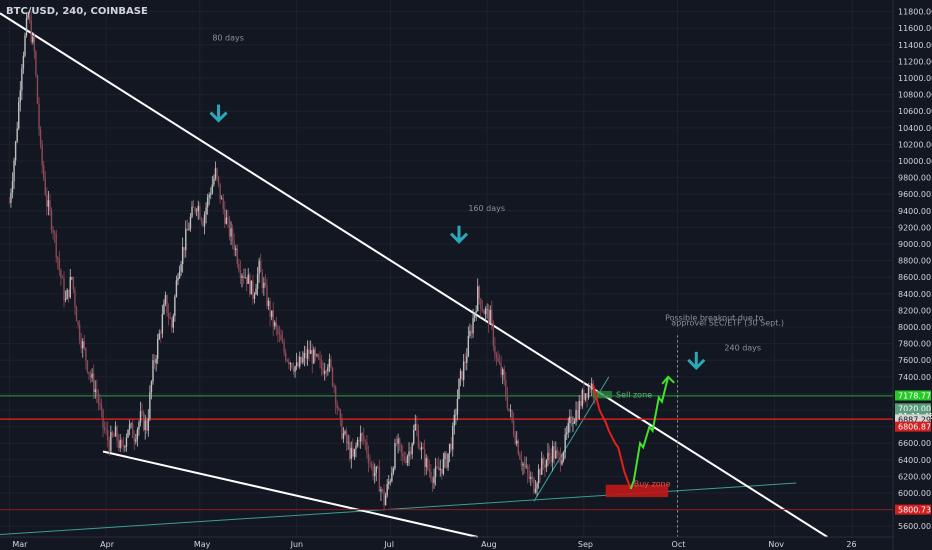 The height and width of the screenshot is (550, 932). What do you see at coordinates (914, 493) in the screenshot?
I see `price-tick-label: 6000.00` at bounding box center [914, 493].